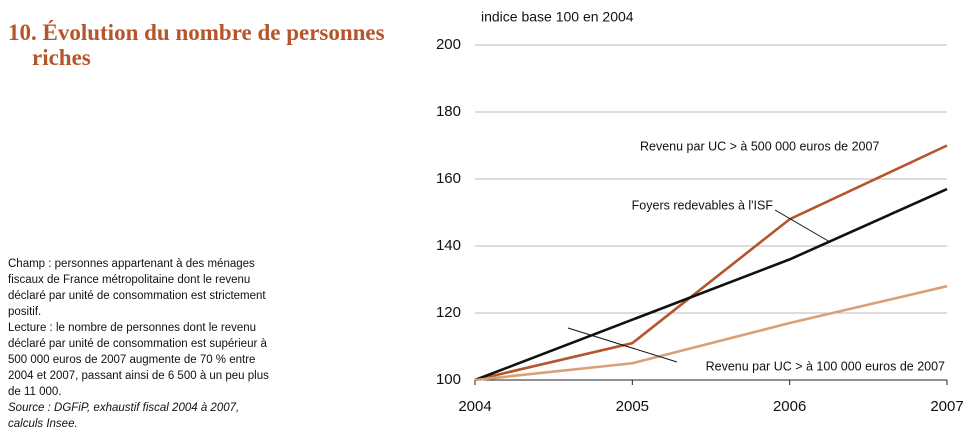 This screenshot has width=971, height=432. What do you see at coordinates (448, 178) in the screenshot?
I see `y-tick-label: 160` at bounding box center [448, 178].